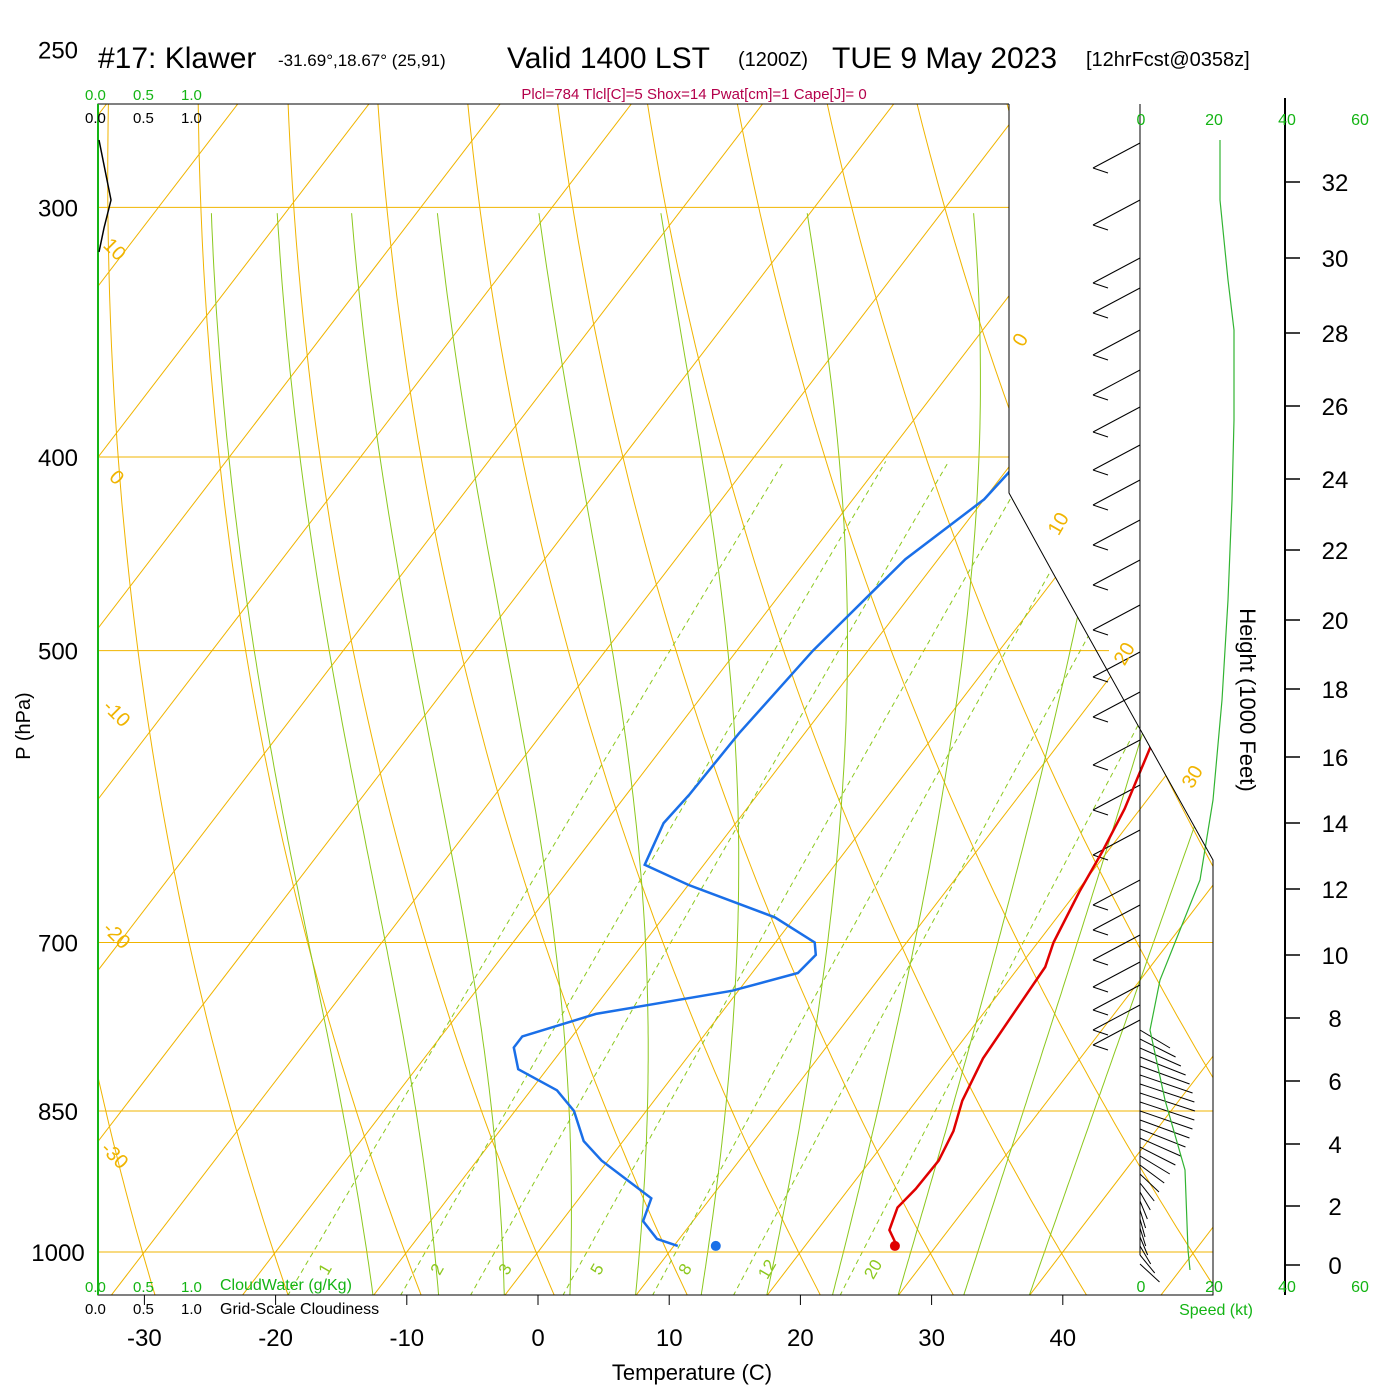  I want to click on pressure-tick-label: 700, so click(58, 944).